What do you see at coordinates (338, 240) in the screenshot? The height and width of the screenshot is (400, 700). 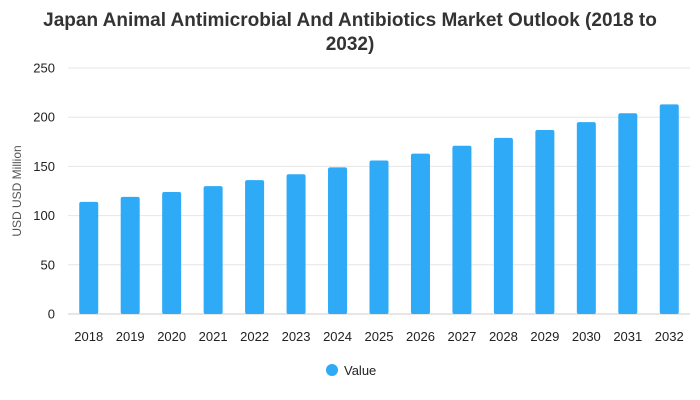 I see `bar-2024` at bounding box center [338, 240].